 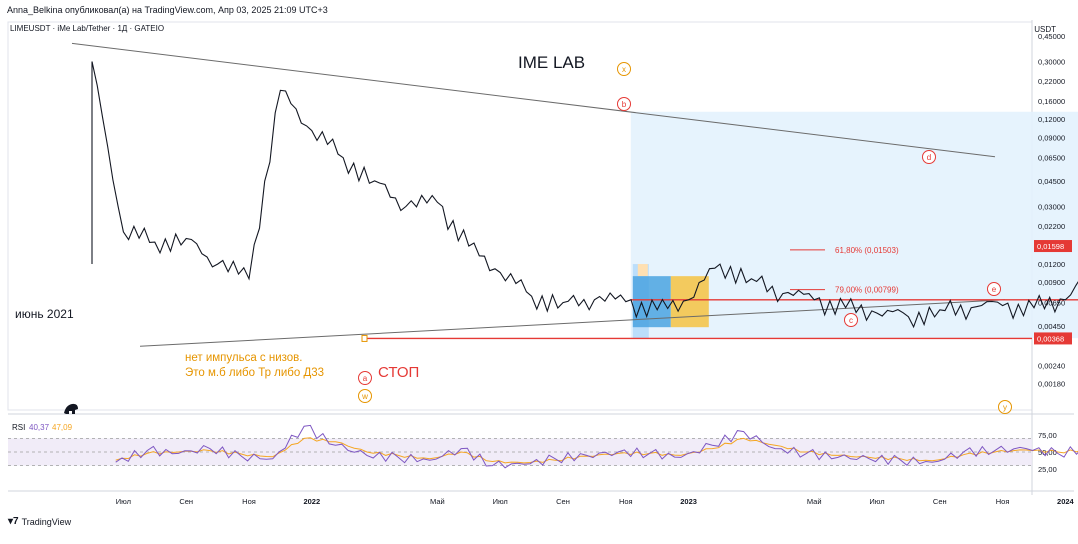 I want to click on time-axis-tick: 2024, so click(x=1066, y=501).